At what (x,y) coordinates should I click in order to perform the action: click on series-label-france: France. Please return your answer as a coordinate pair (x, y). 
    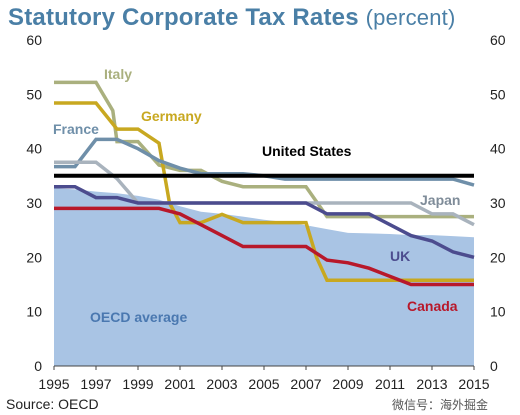
    Looking at the image, I should click on (76, 129).